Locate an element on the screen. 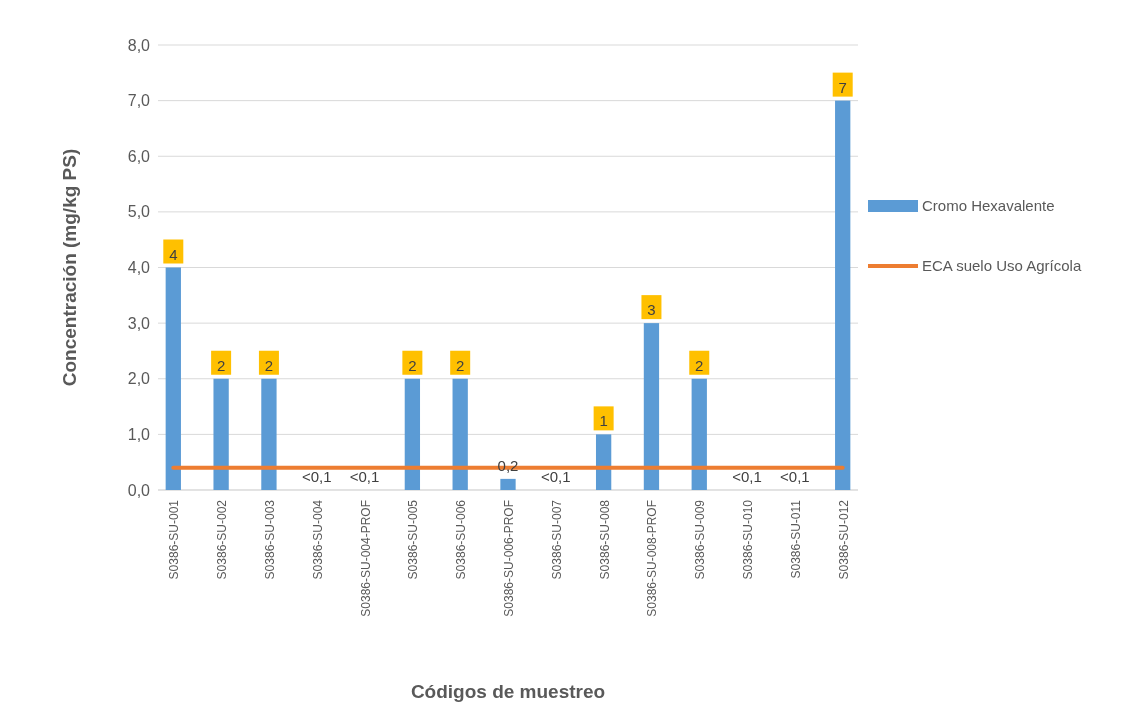  data-label: 1 is located at coordinates (603, 421).